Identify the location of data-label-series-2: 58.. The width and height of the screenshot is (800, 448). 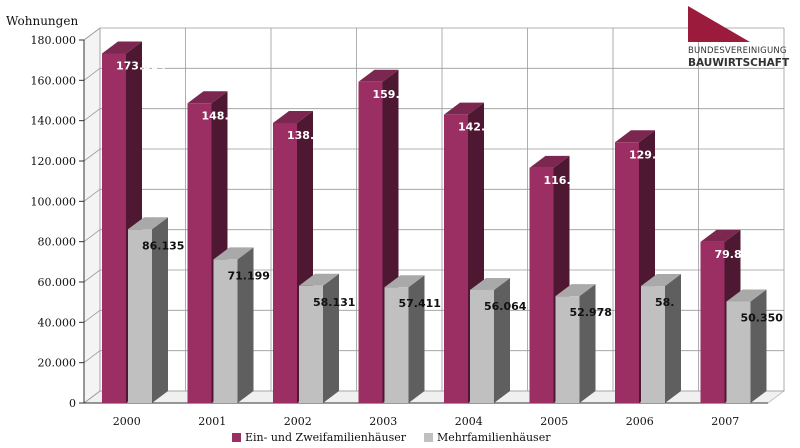
(665, 302).